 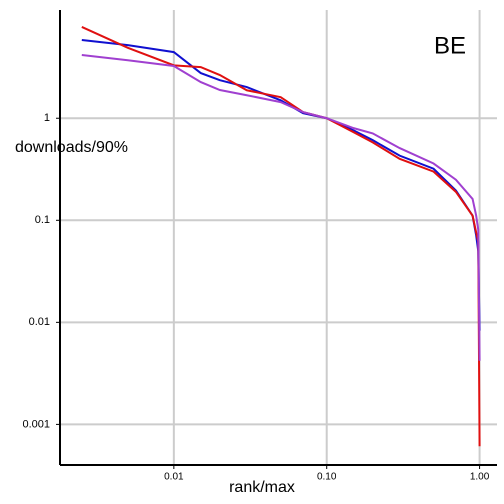 What do you see at coordinates (47, 118) in the screenshot?
I see `y-tick-label: 1` at bounding box center [47, 118].